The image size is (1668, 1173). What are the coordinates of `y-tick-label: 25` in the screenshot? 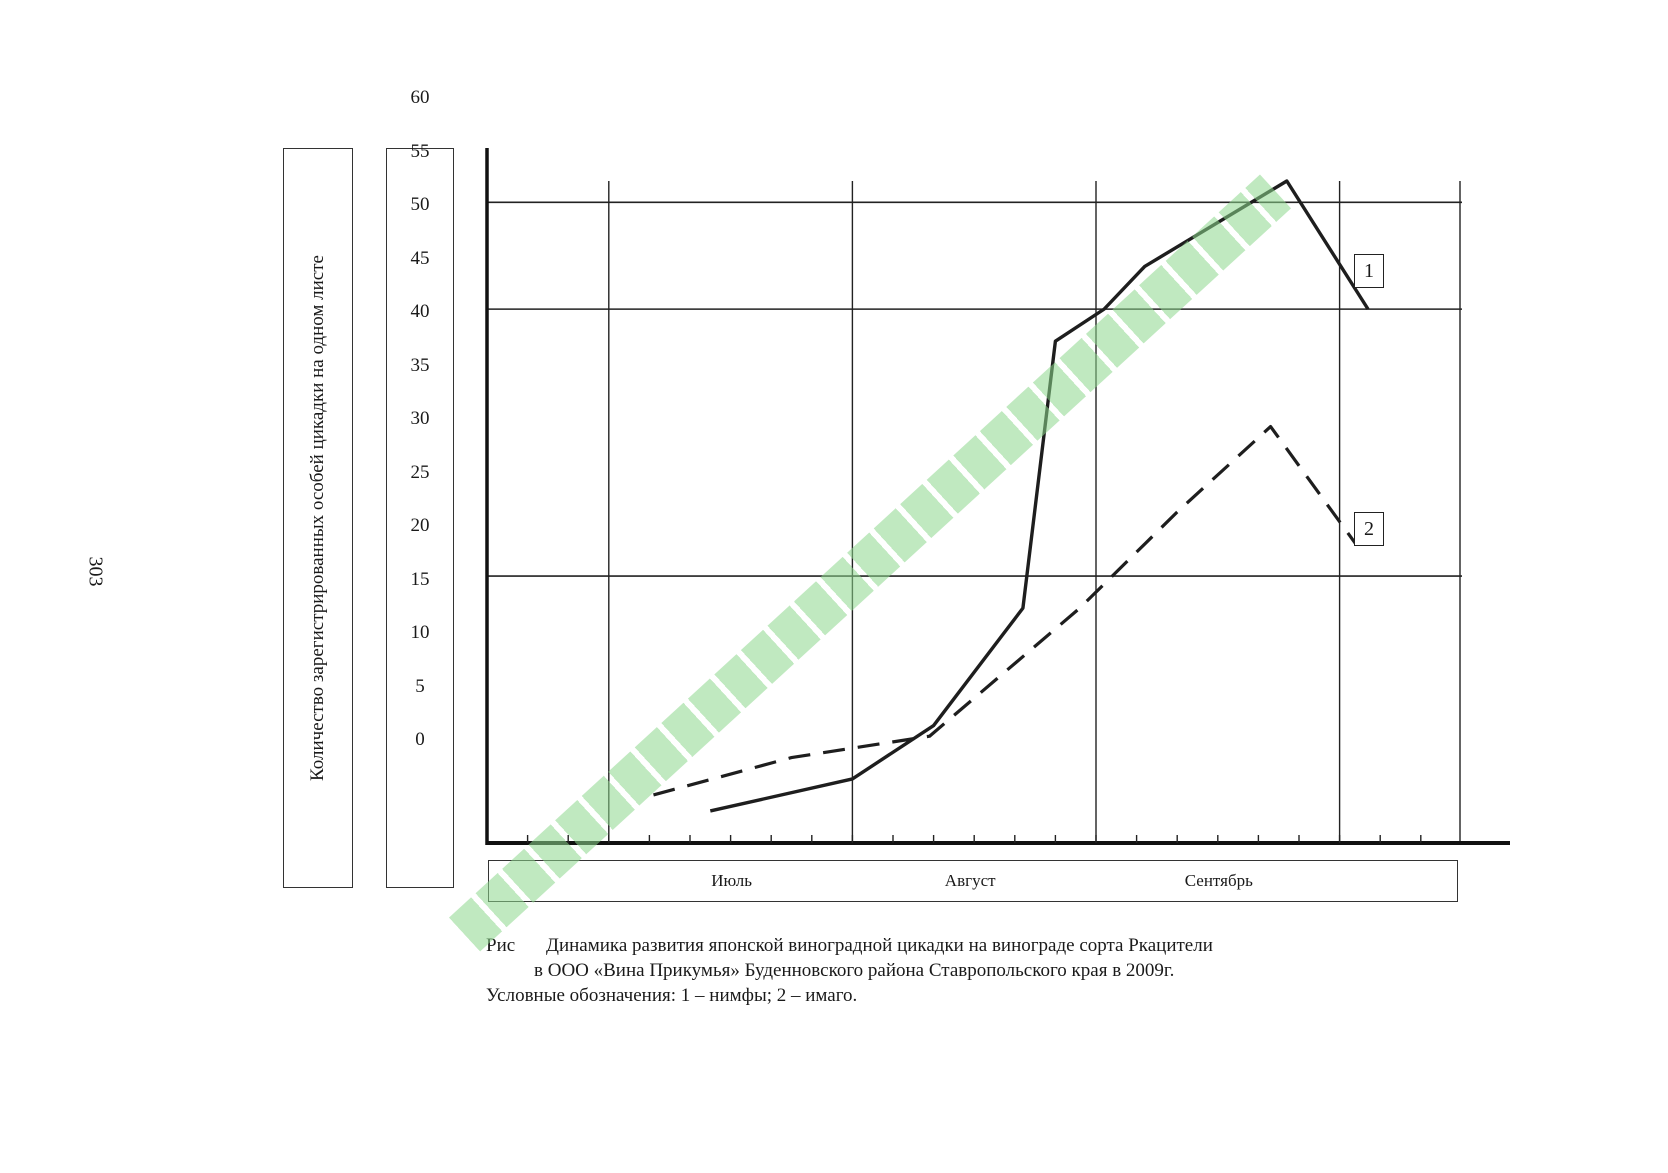 It's located at (420, 472).